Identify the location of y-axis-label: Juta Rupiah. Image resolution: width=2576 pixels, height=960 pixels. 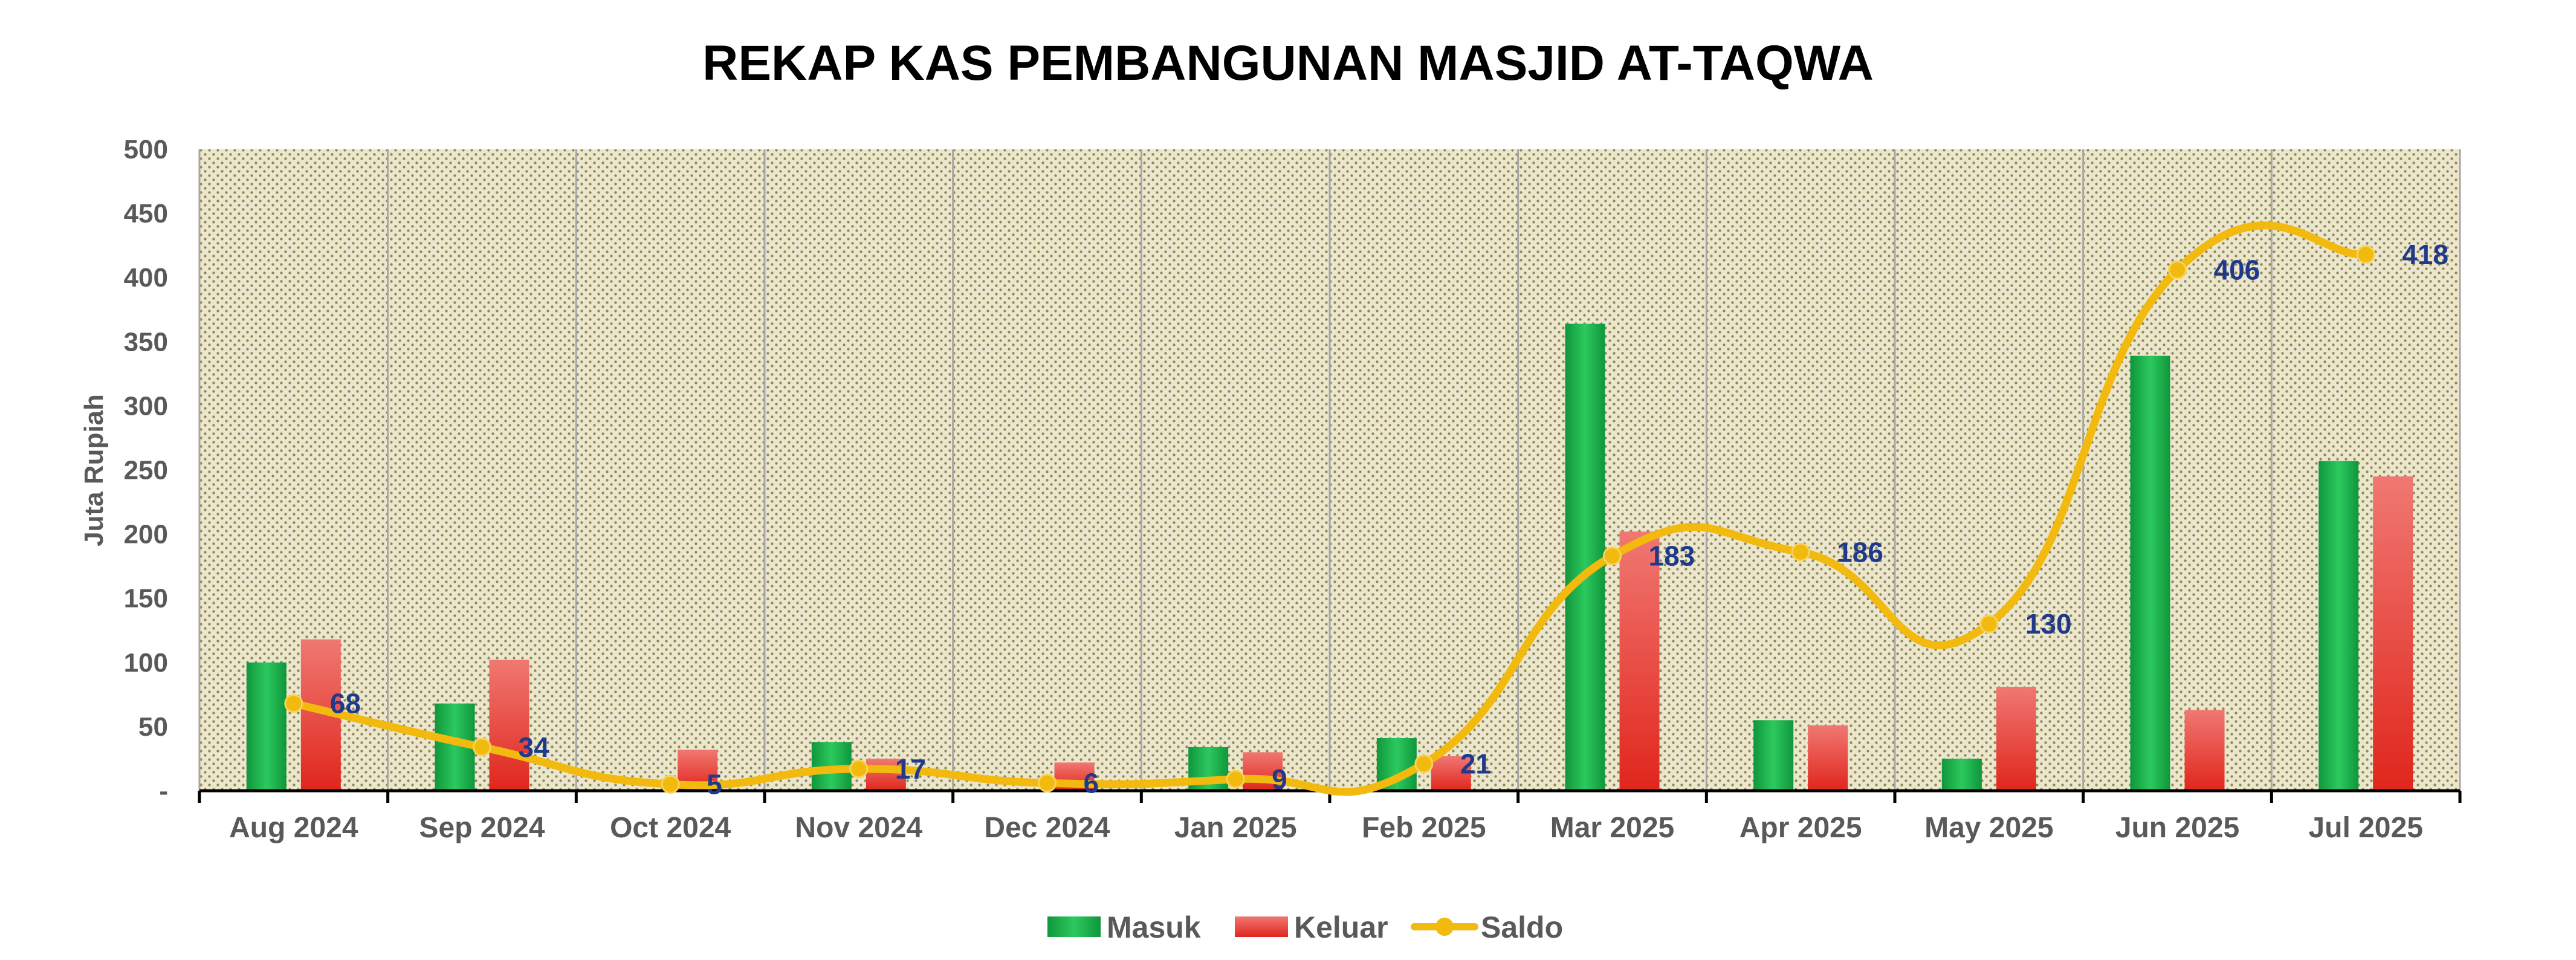
(94, 470).